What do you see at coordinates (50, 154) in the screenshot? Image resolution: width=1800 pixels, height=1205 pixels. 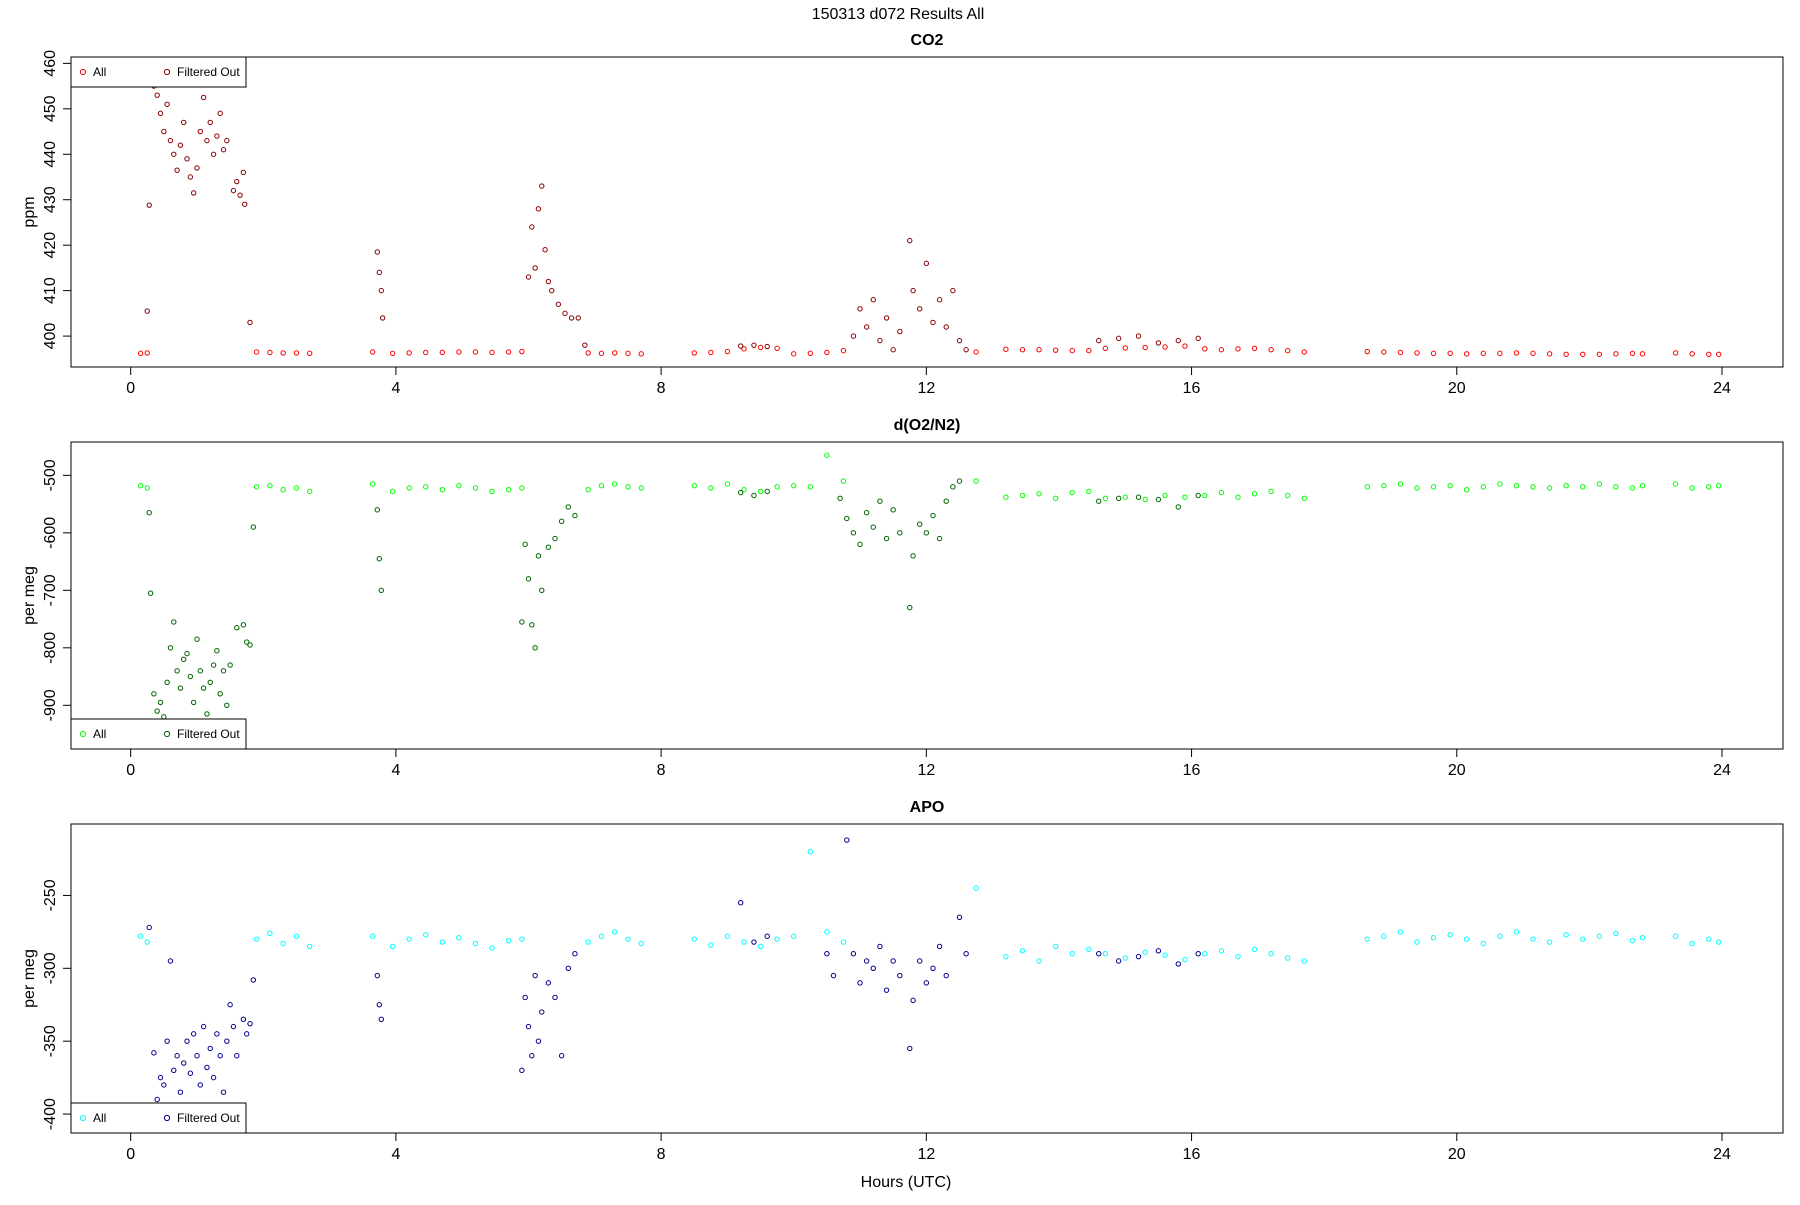 I see `y-tick-label: 440` at bounding box center [50, 154].